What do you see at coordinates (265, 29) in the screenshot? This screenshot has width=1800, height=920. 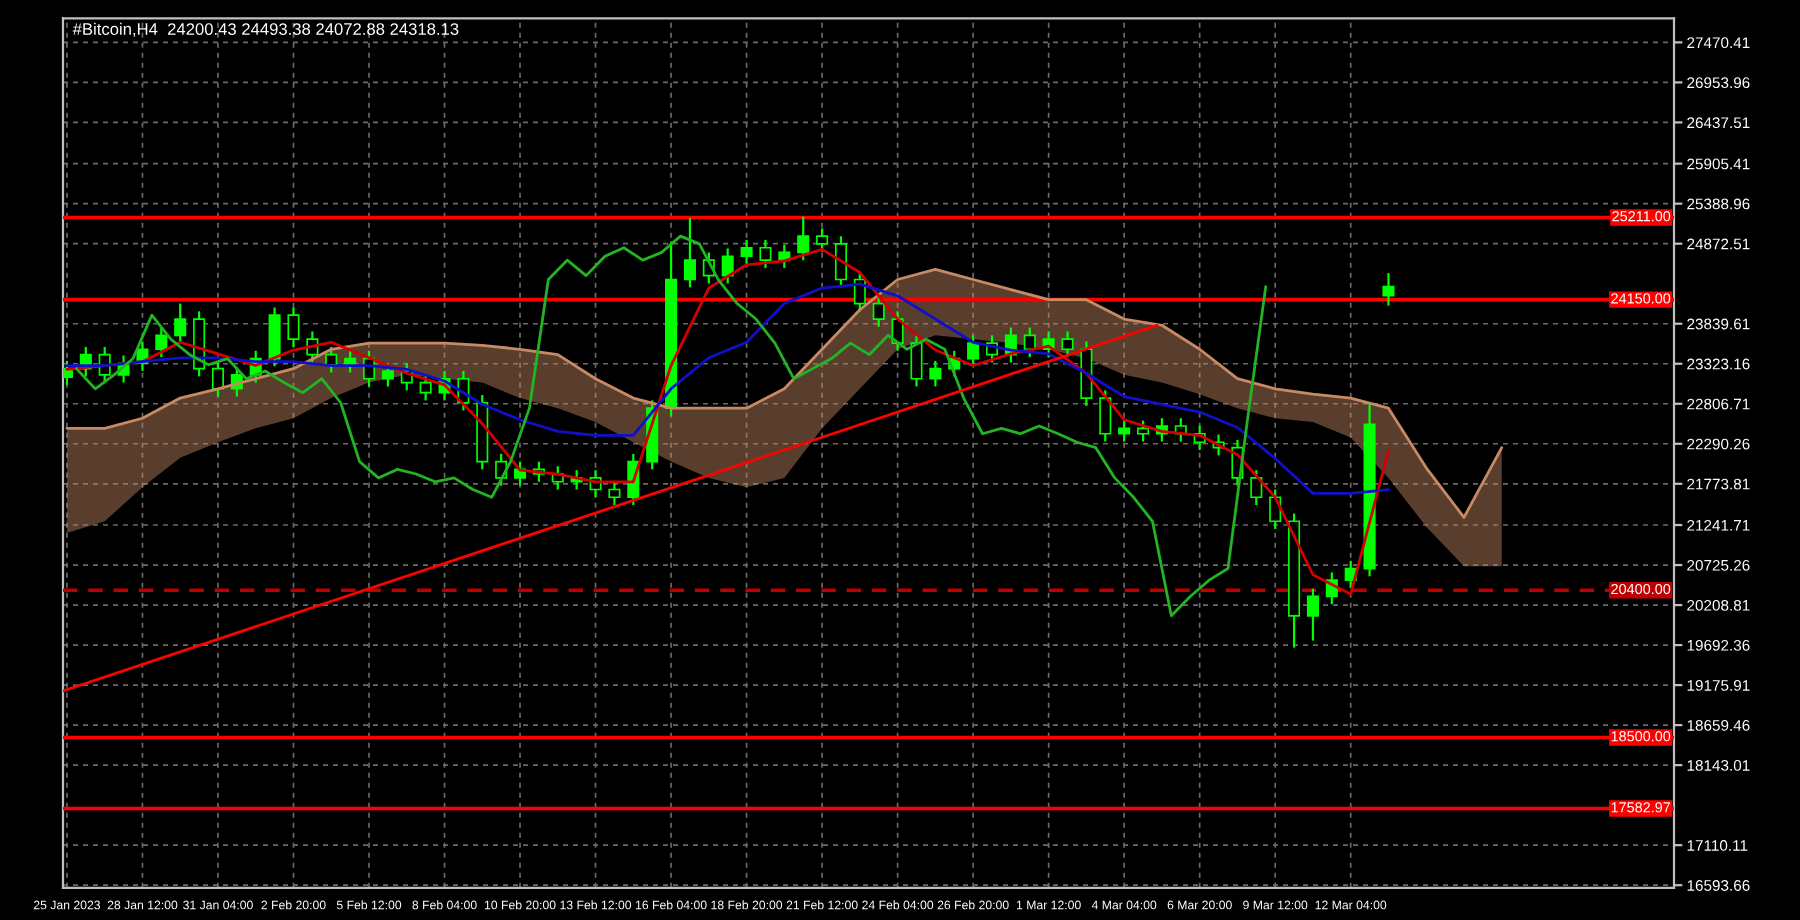 I see `chart-title: #Bitcoin,H4 24200.43 24493.38 24072.88 24318.13` at bounding box center [265, 29].